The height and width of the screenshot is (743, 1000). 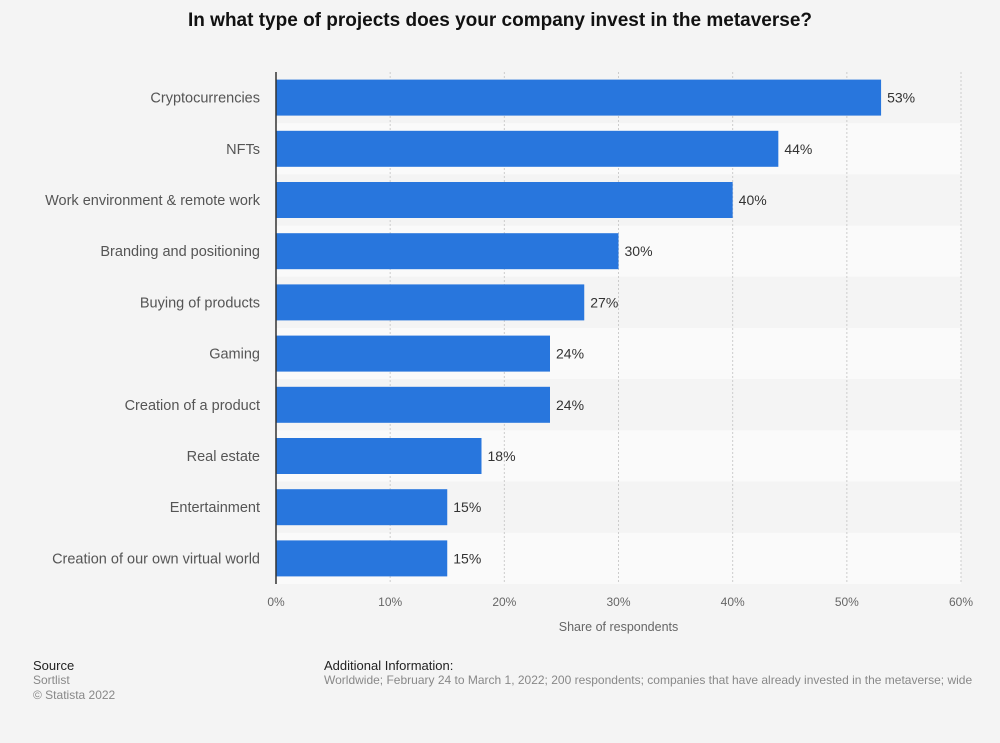 What do you see at coordinates (733, 602) in the screenshot?
I see `x-tick-label: 40%` at bounding box center [733, 602].